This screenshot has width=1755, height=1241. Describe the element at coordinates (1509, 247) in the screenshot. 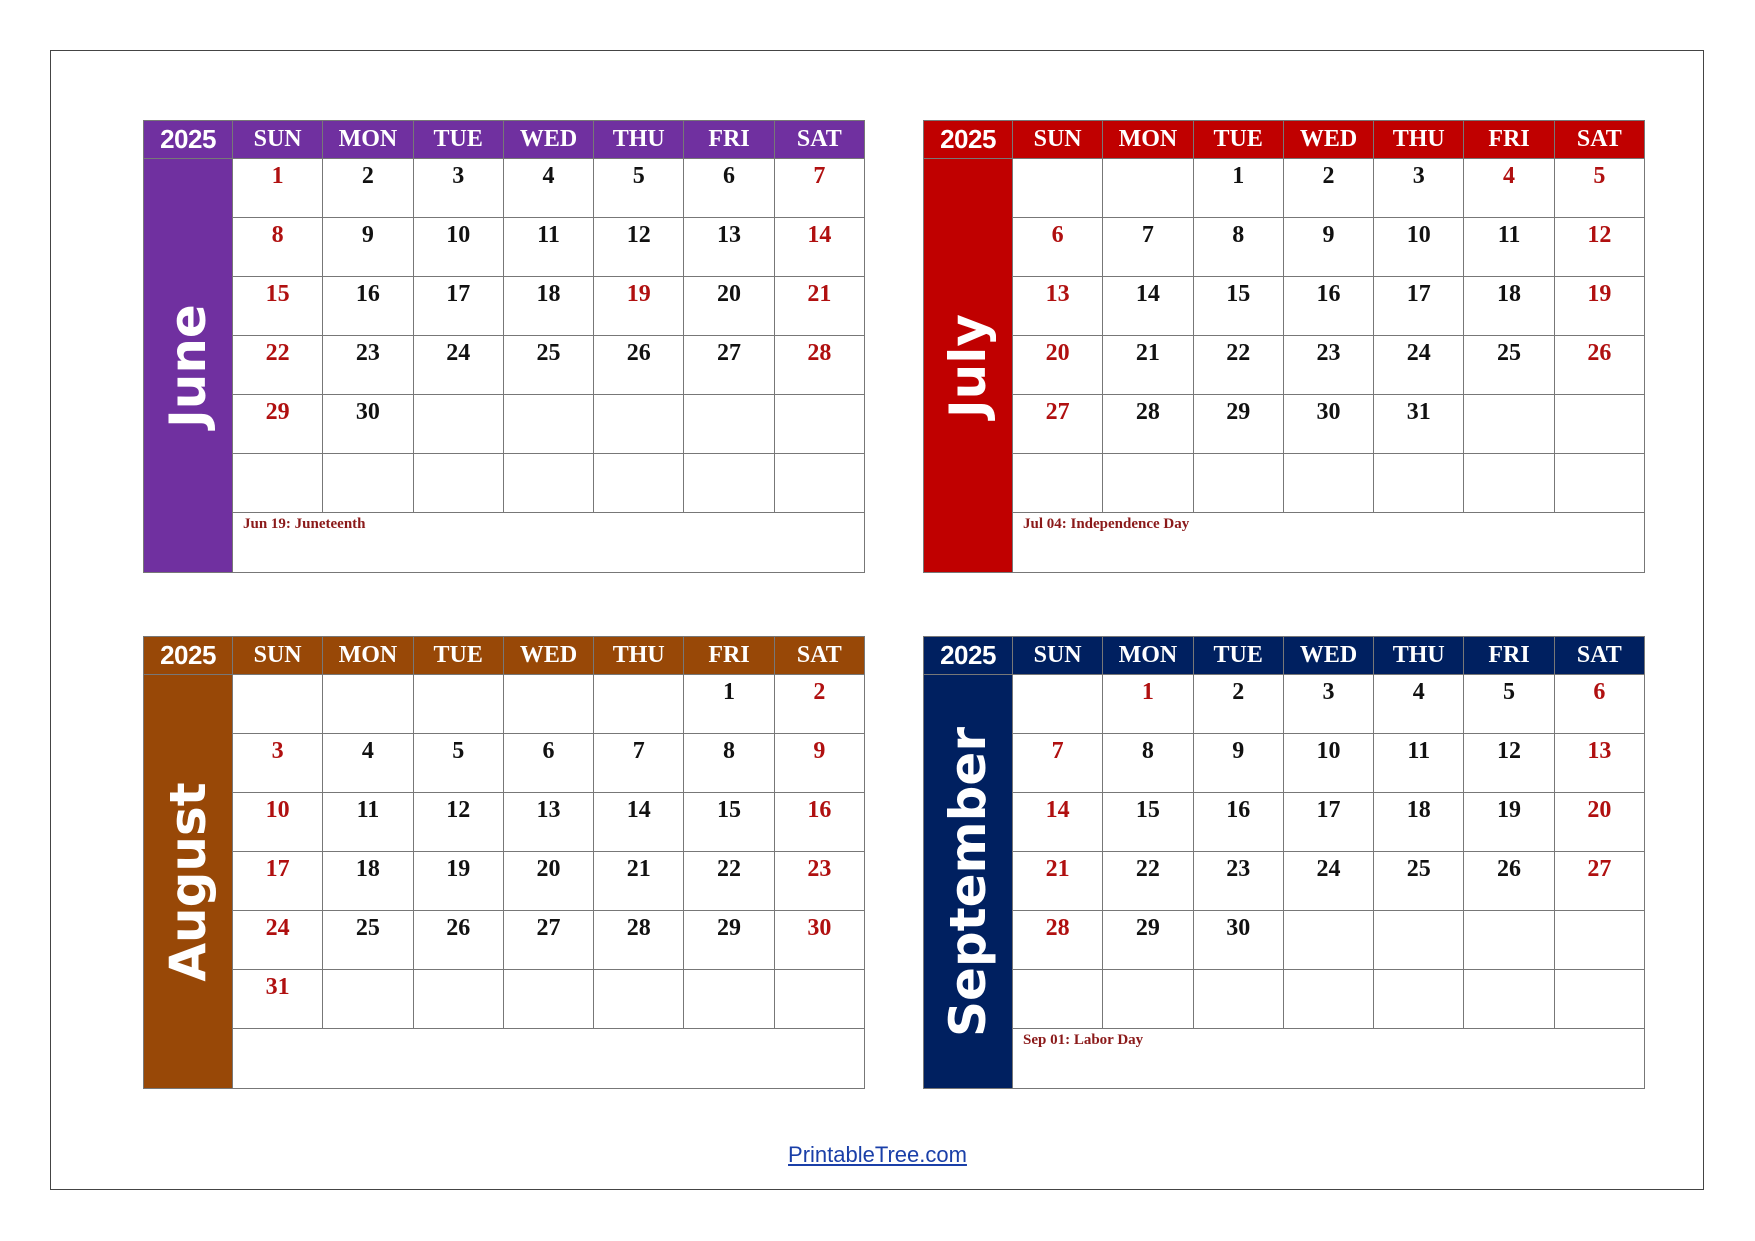

I see `day-cell: 11` at that location.